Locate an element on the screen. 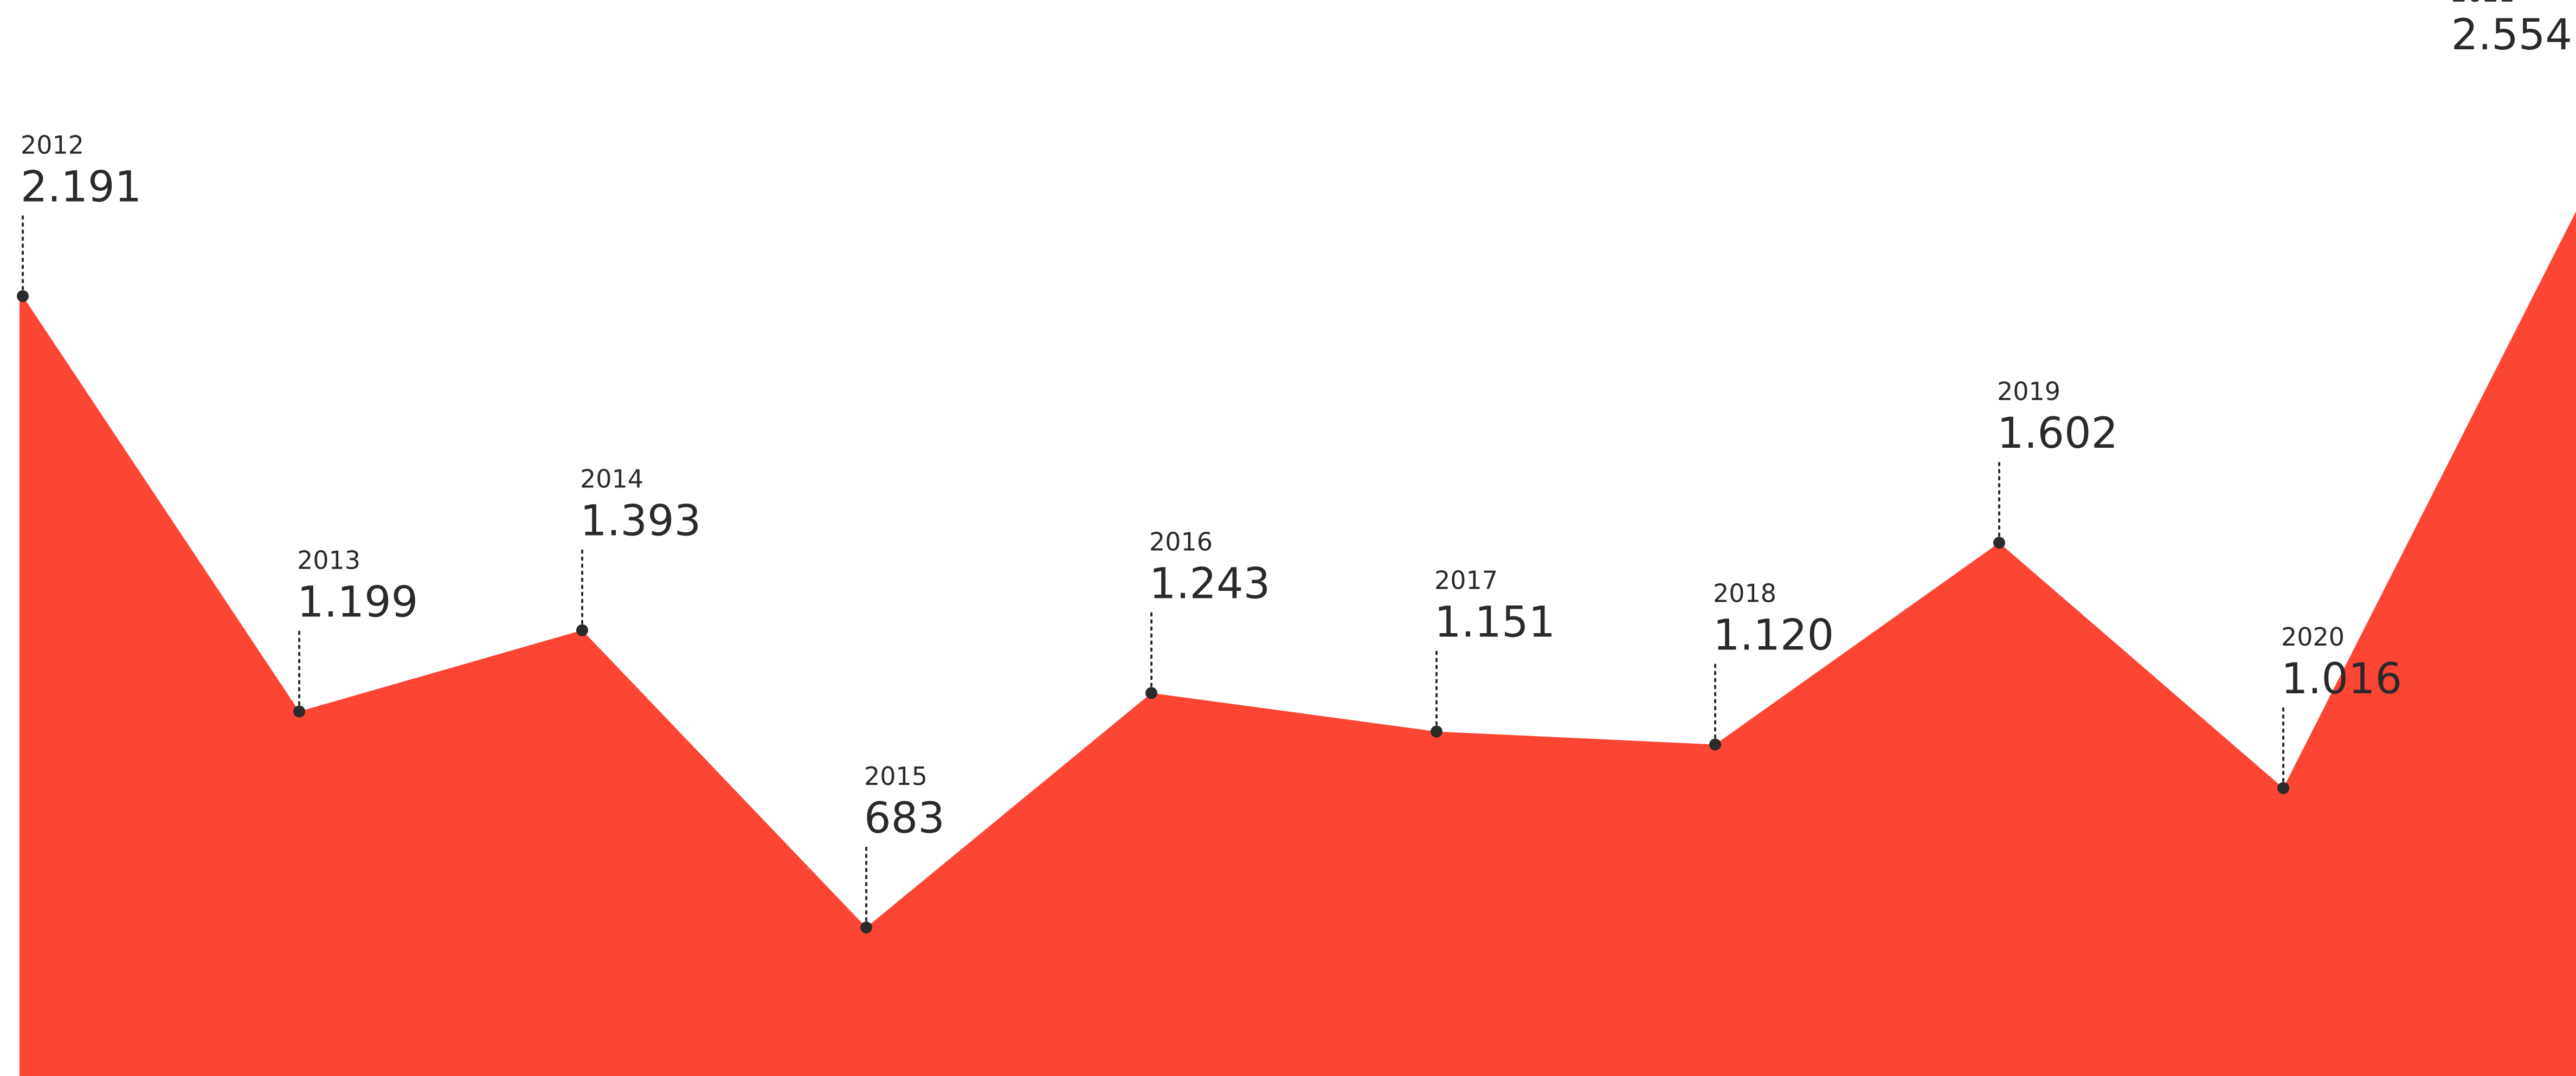  year-label-2017: 2017 is located at coordinates (1466, 580).